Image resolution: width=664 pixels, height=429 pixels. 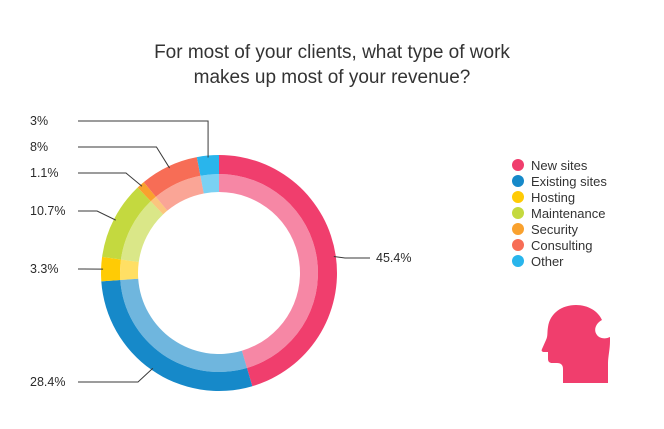 What do you see at coordinates (575, 344) in the screenshot?
I see `head-silhouette-icon` at bounding box center [575, 344].